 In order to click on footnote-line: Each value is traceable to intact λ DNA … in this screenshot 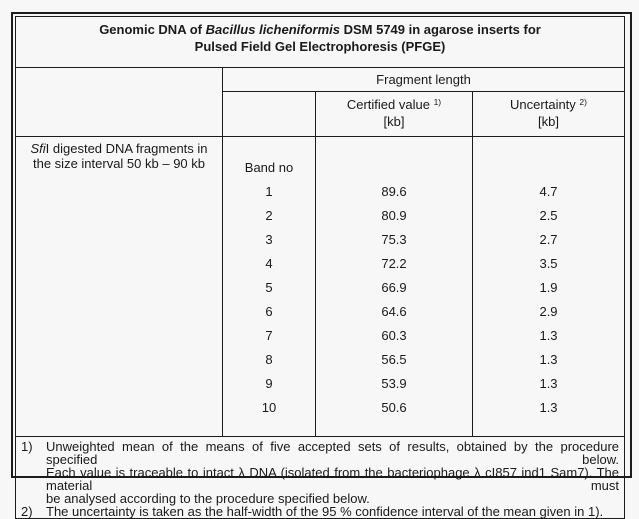, I will do `click(333, 479)`.